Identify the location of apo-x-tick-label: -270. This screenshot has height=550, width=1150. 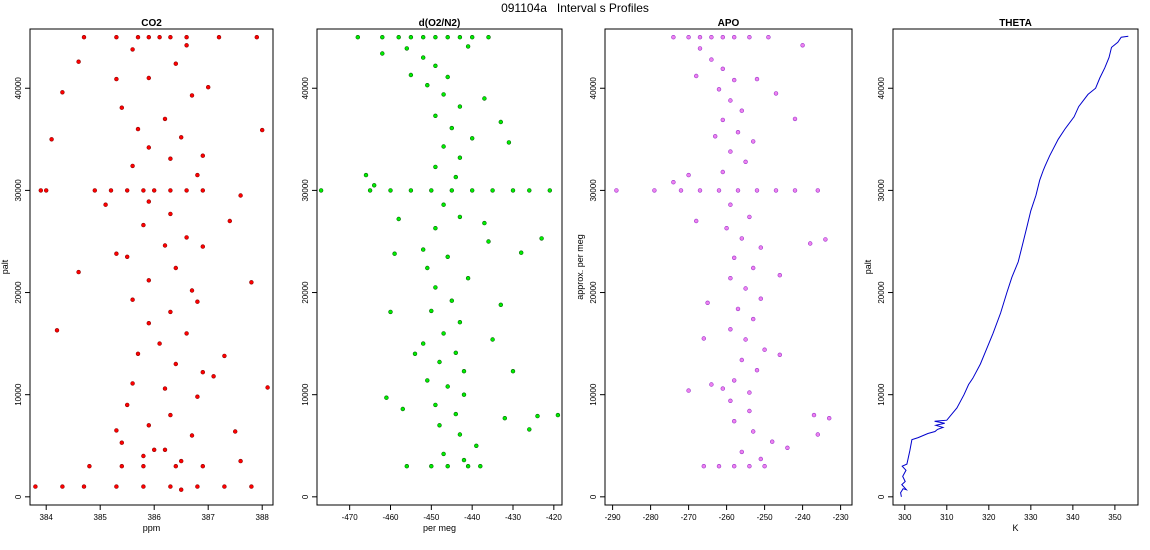
(689, 517).